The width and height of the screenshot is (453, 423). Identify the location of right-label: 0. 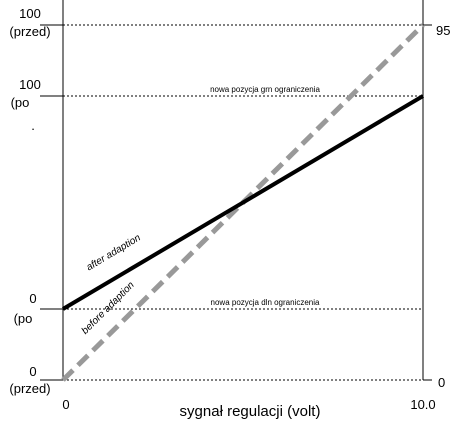
(441, 382).